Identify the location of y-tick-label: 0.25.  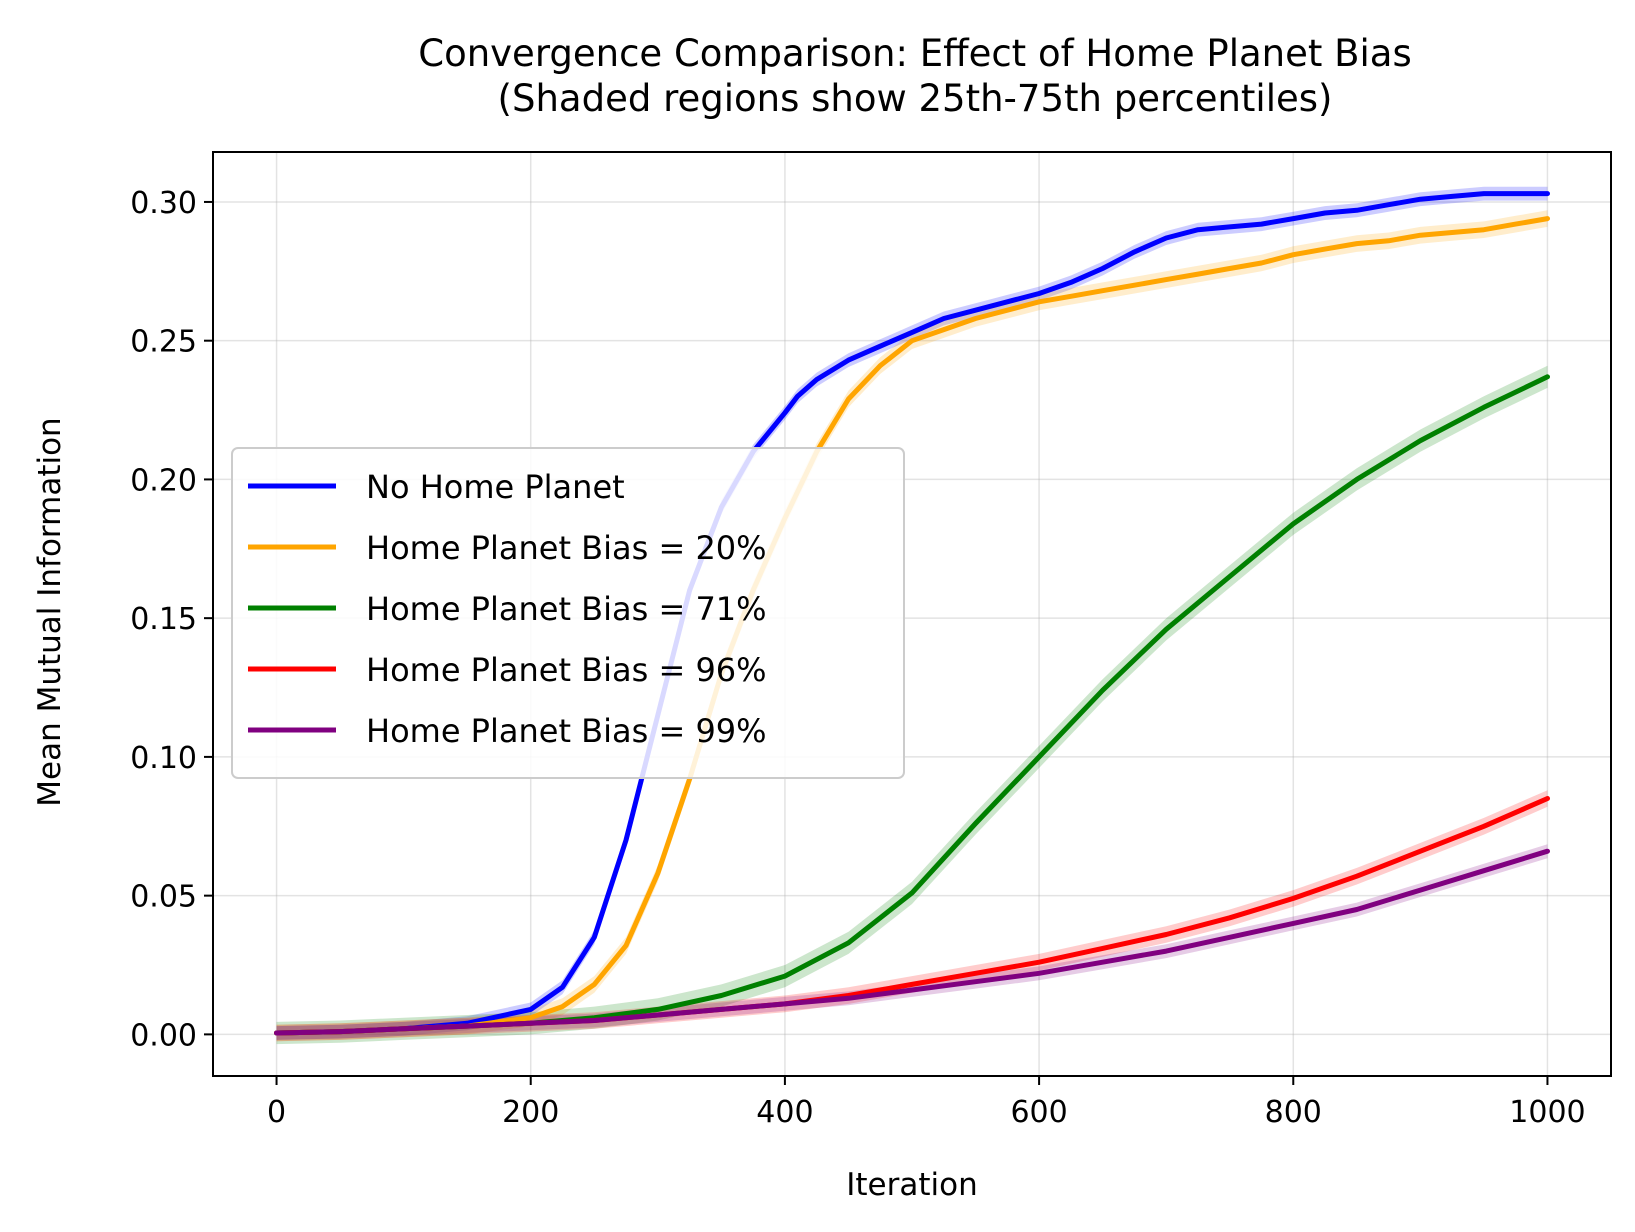
(163, 342).